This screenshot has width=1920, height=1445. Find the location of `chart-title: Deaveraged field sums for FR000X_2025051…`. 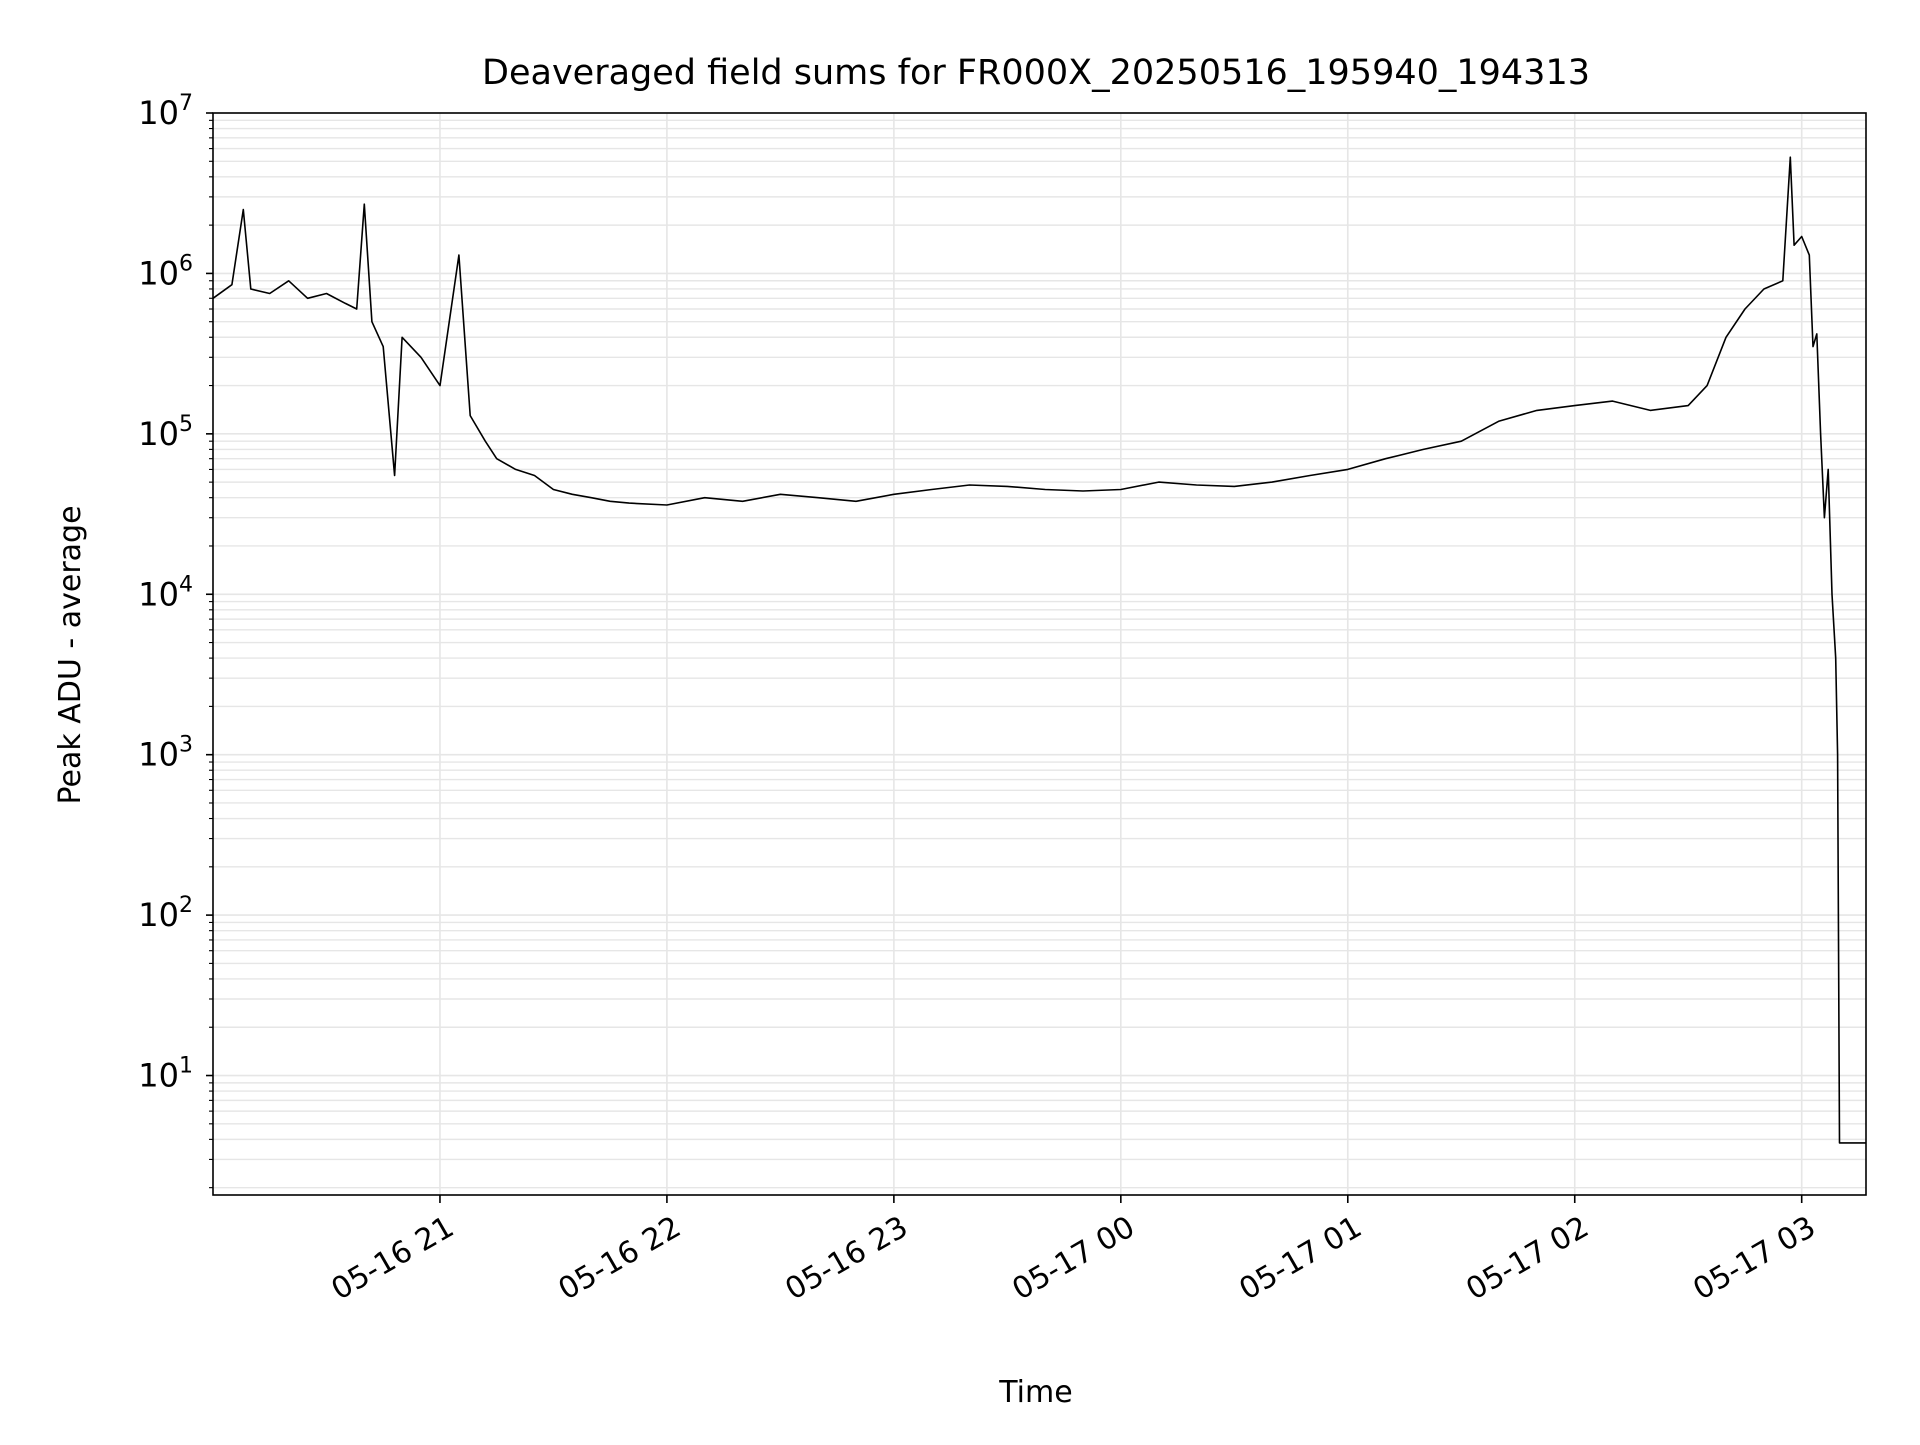

chart-title: Deaveraged field sums for FR000X_2025051… is located at coordinates (1036, 73).